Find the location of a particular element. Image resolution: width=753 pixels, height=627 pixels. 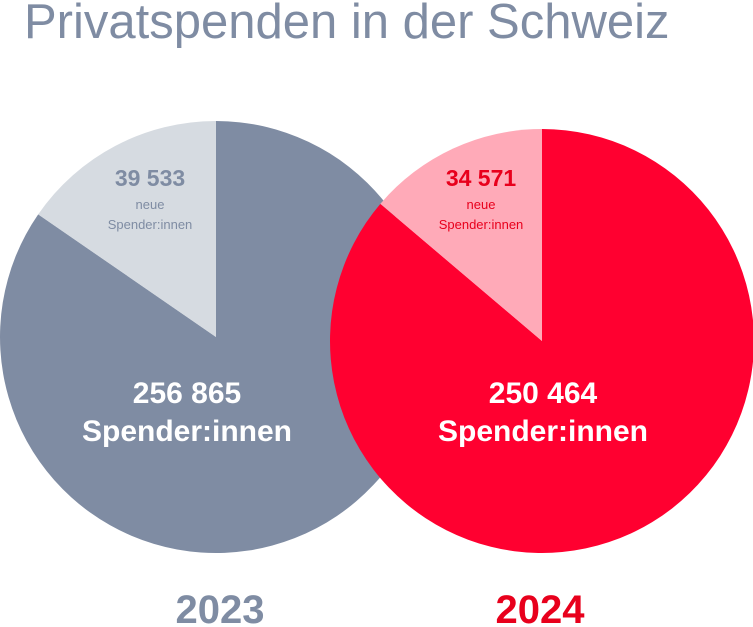

new-count-label: 34 571 is located at coordinates (481, 178).